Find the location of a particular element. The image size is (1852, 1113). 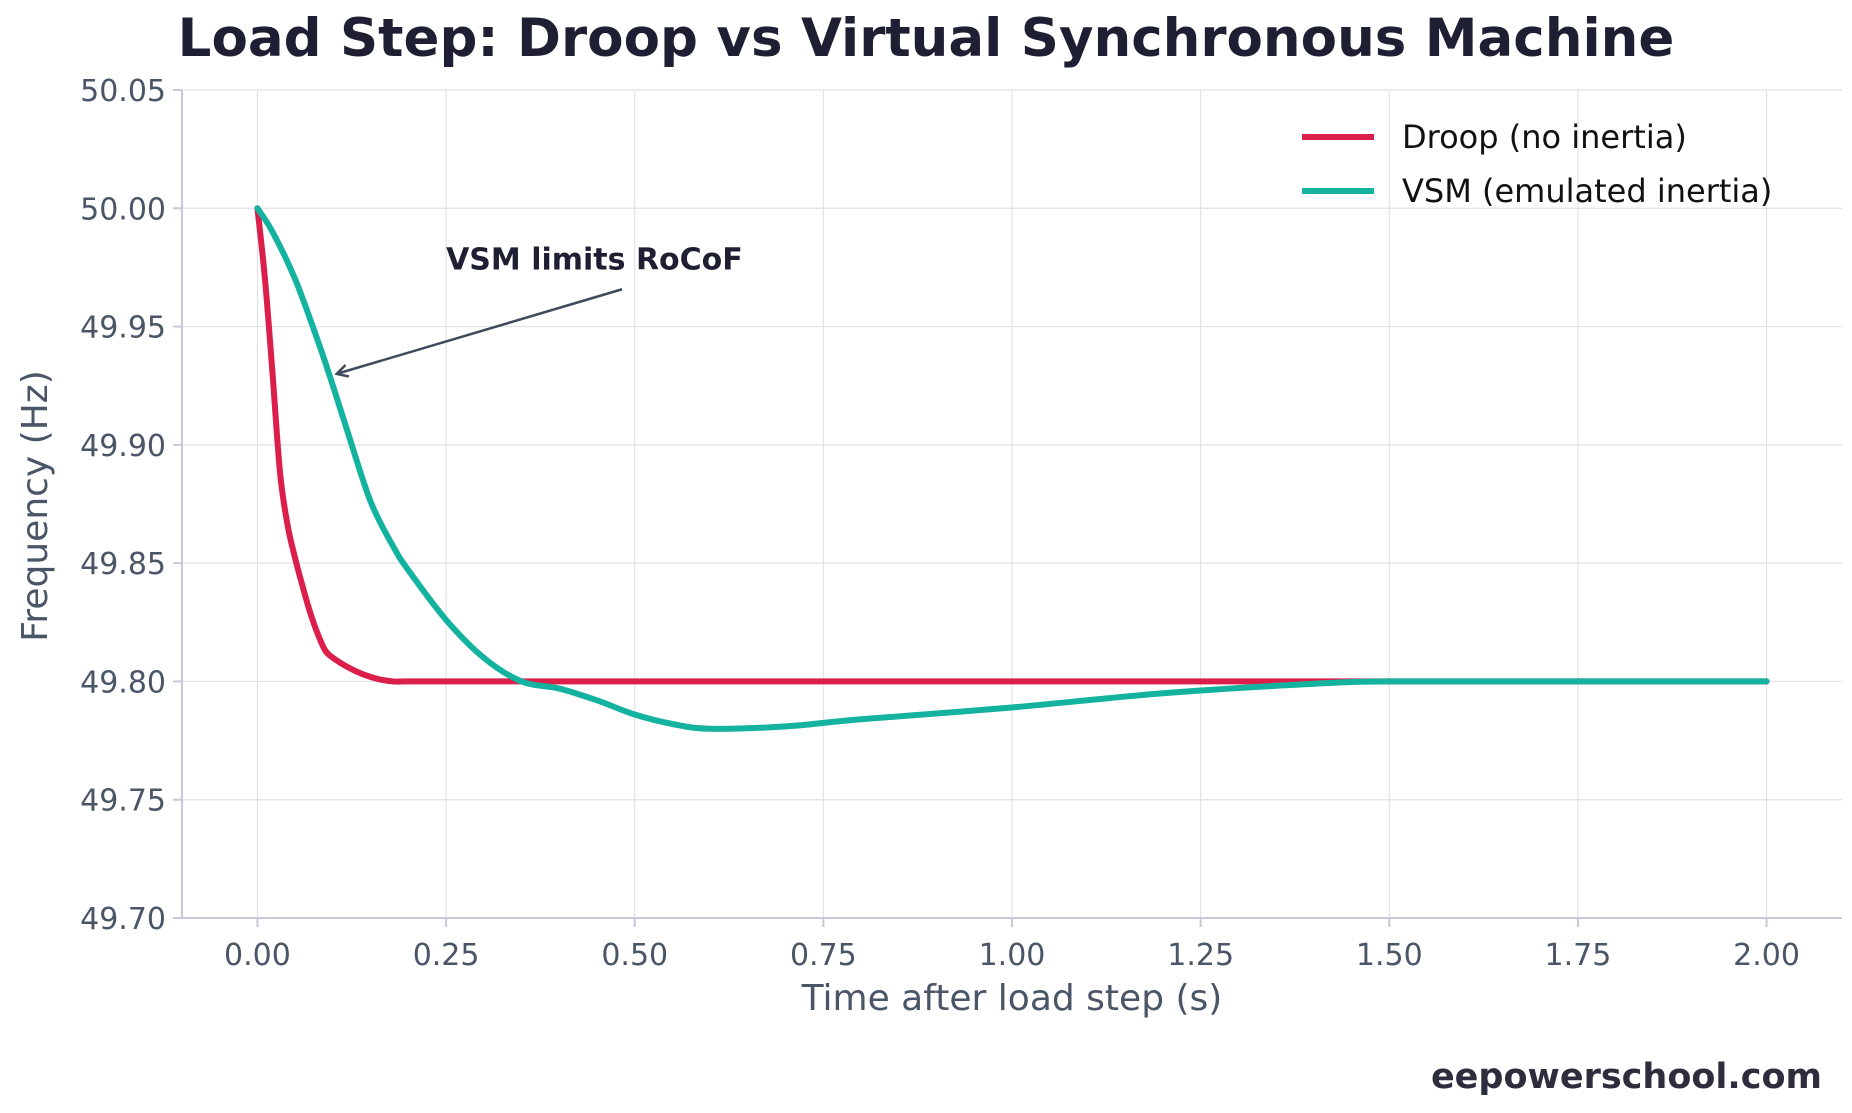

y-tick-label: 50.00 is located at coordinates (123, 209).